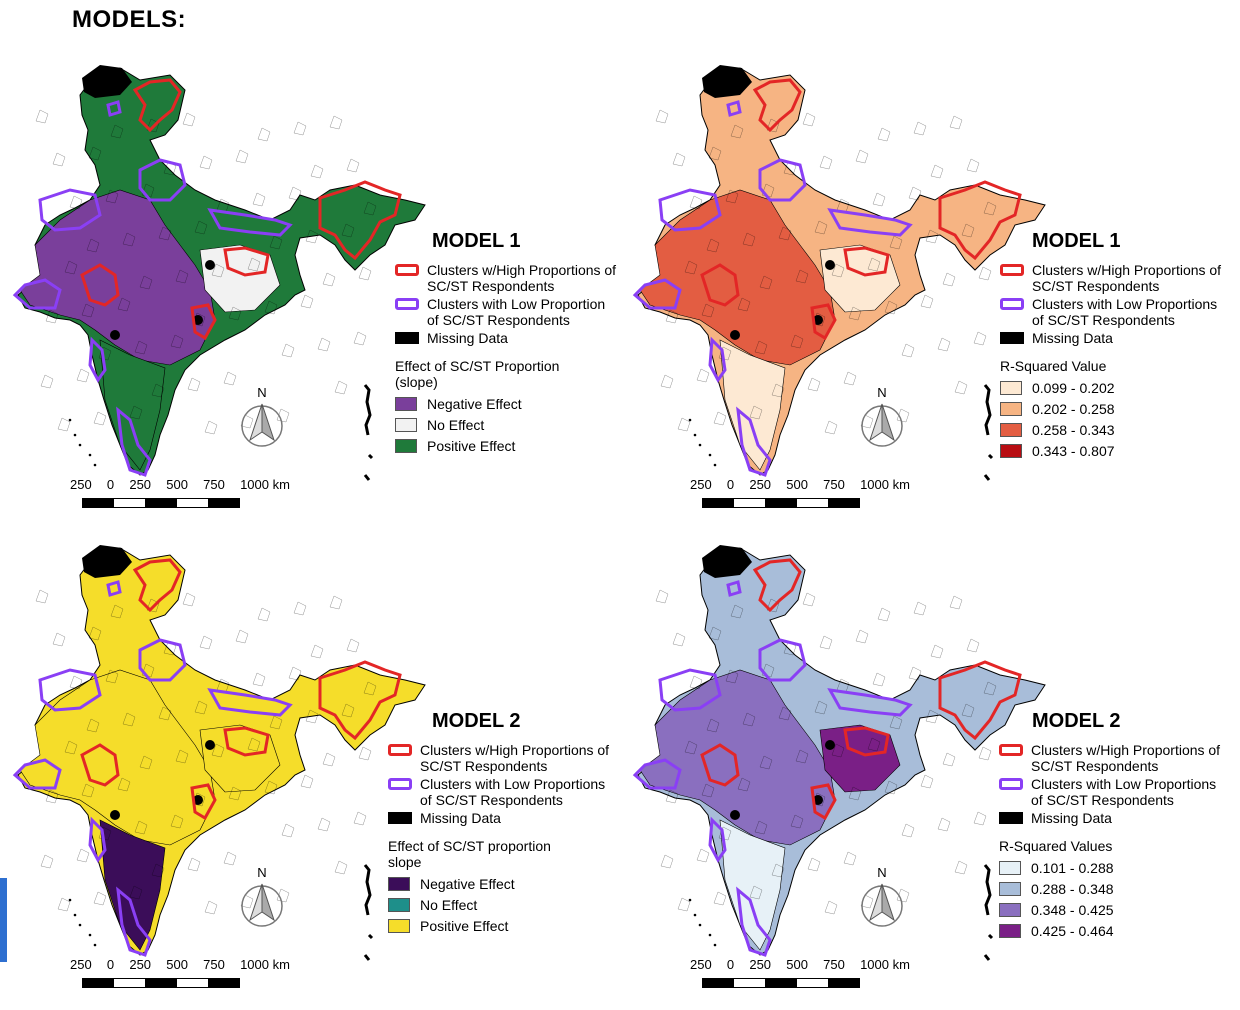  What do you see at coordinates (1053, 366) in the screenshot?
I see `legend-heading: R-Squared Value` at bounding box center [1053, 366].